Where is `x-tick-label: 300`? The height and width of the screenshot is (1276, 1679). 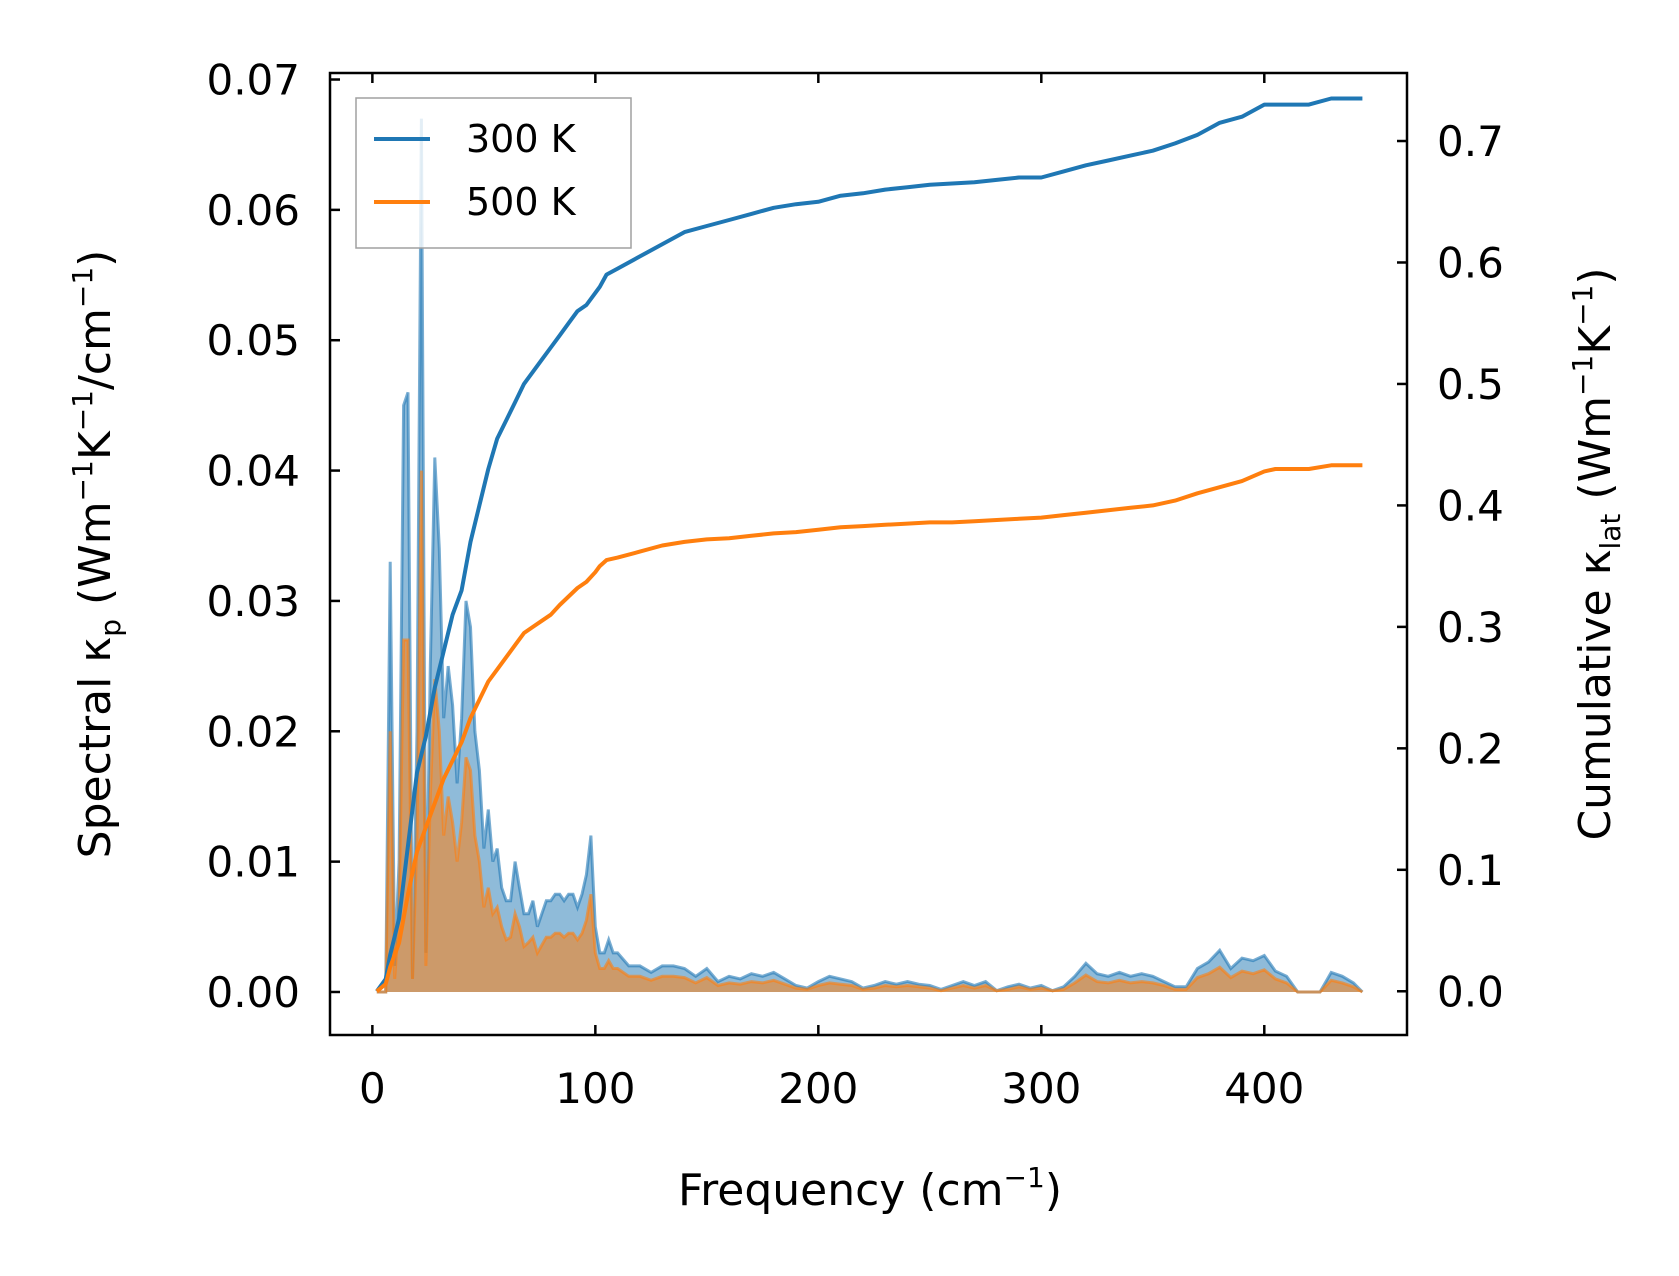 x-tick-label: 300 is located at coordinates (1041, 1088).